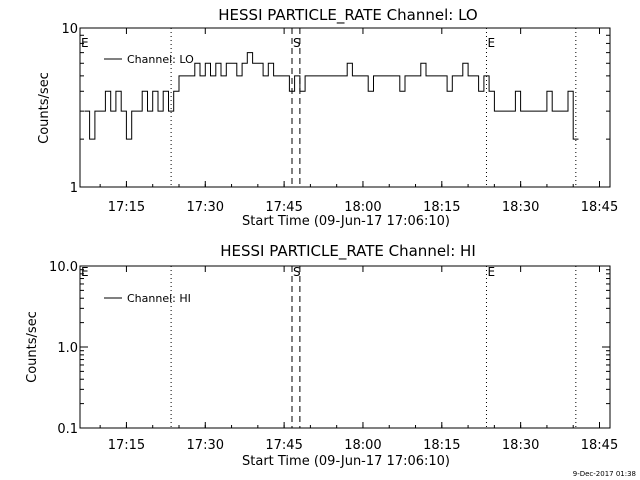  Describe the element at coordinates (160, 59) in the screenshot. I see `legend-label-lo: Channel: LO` at that location.